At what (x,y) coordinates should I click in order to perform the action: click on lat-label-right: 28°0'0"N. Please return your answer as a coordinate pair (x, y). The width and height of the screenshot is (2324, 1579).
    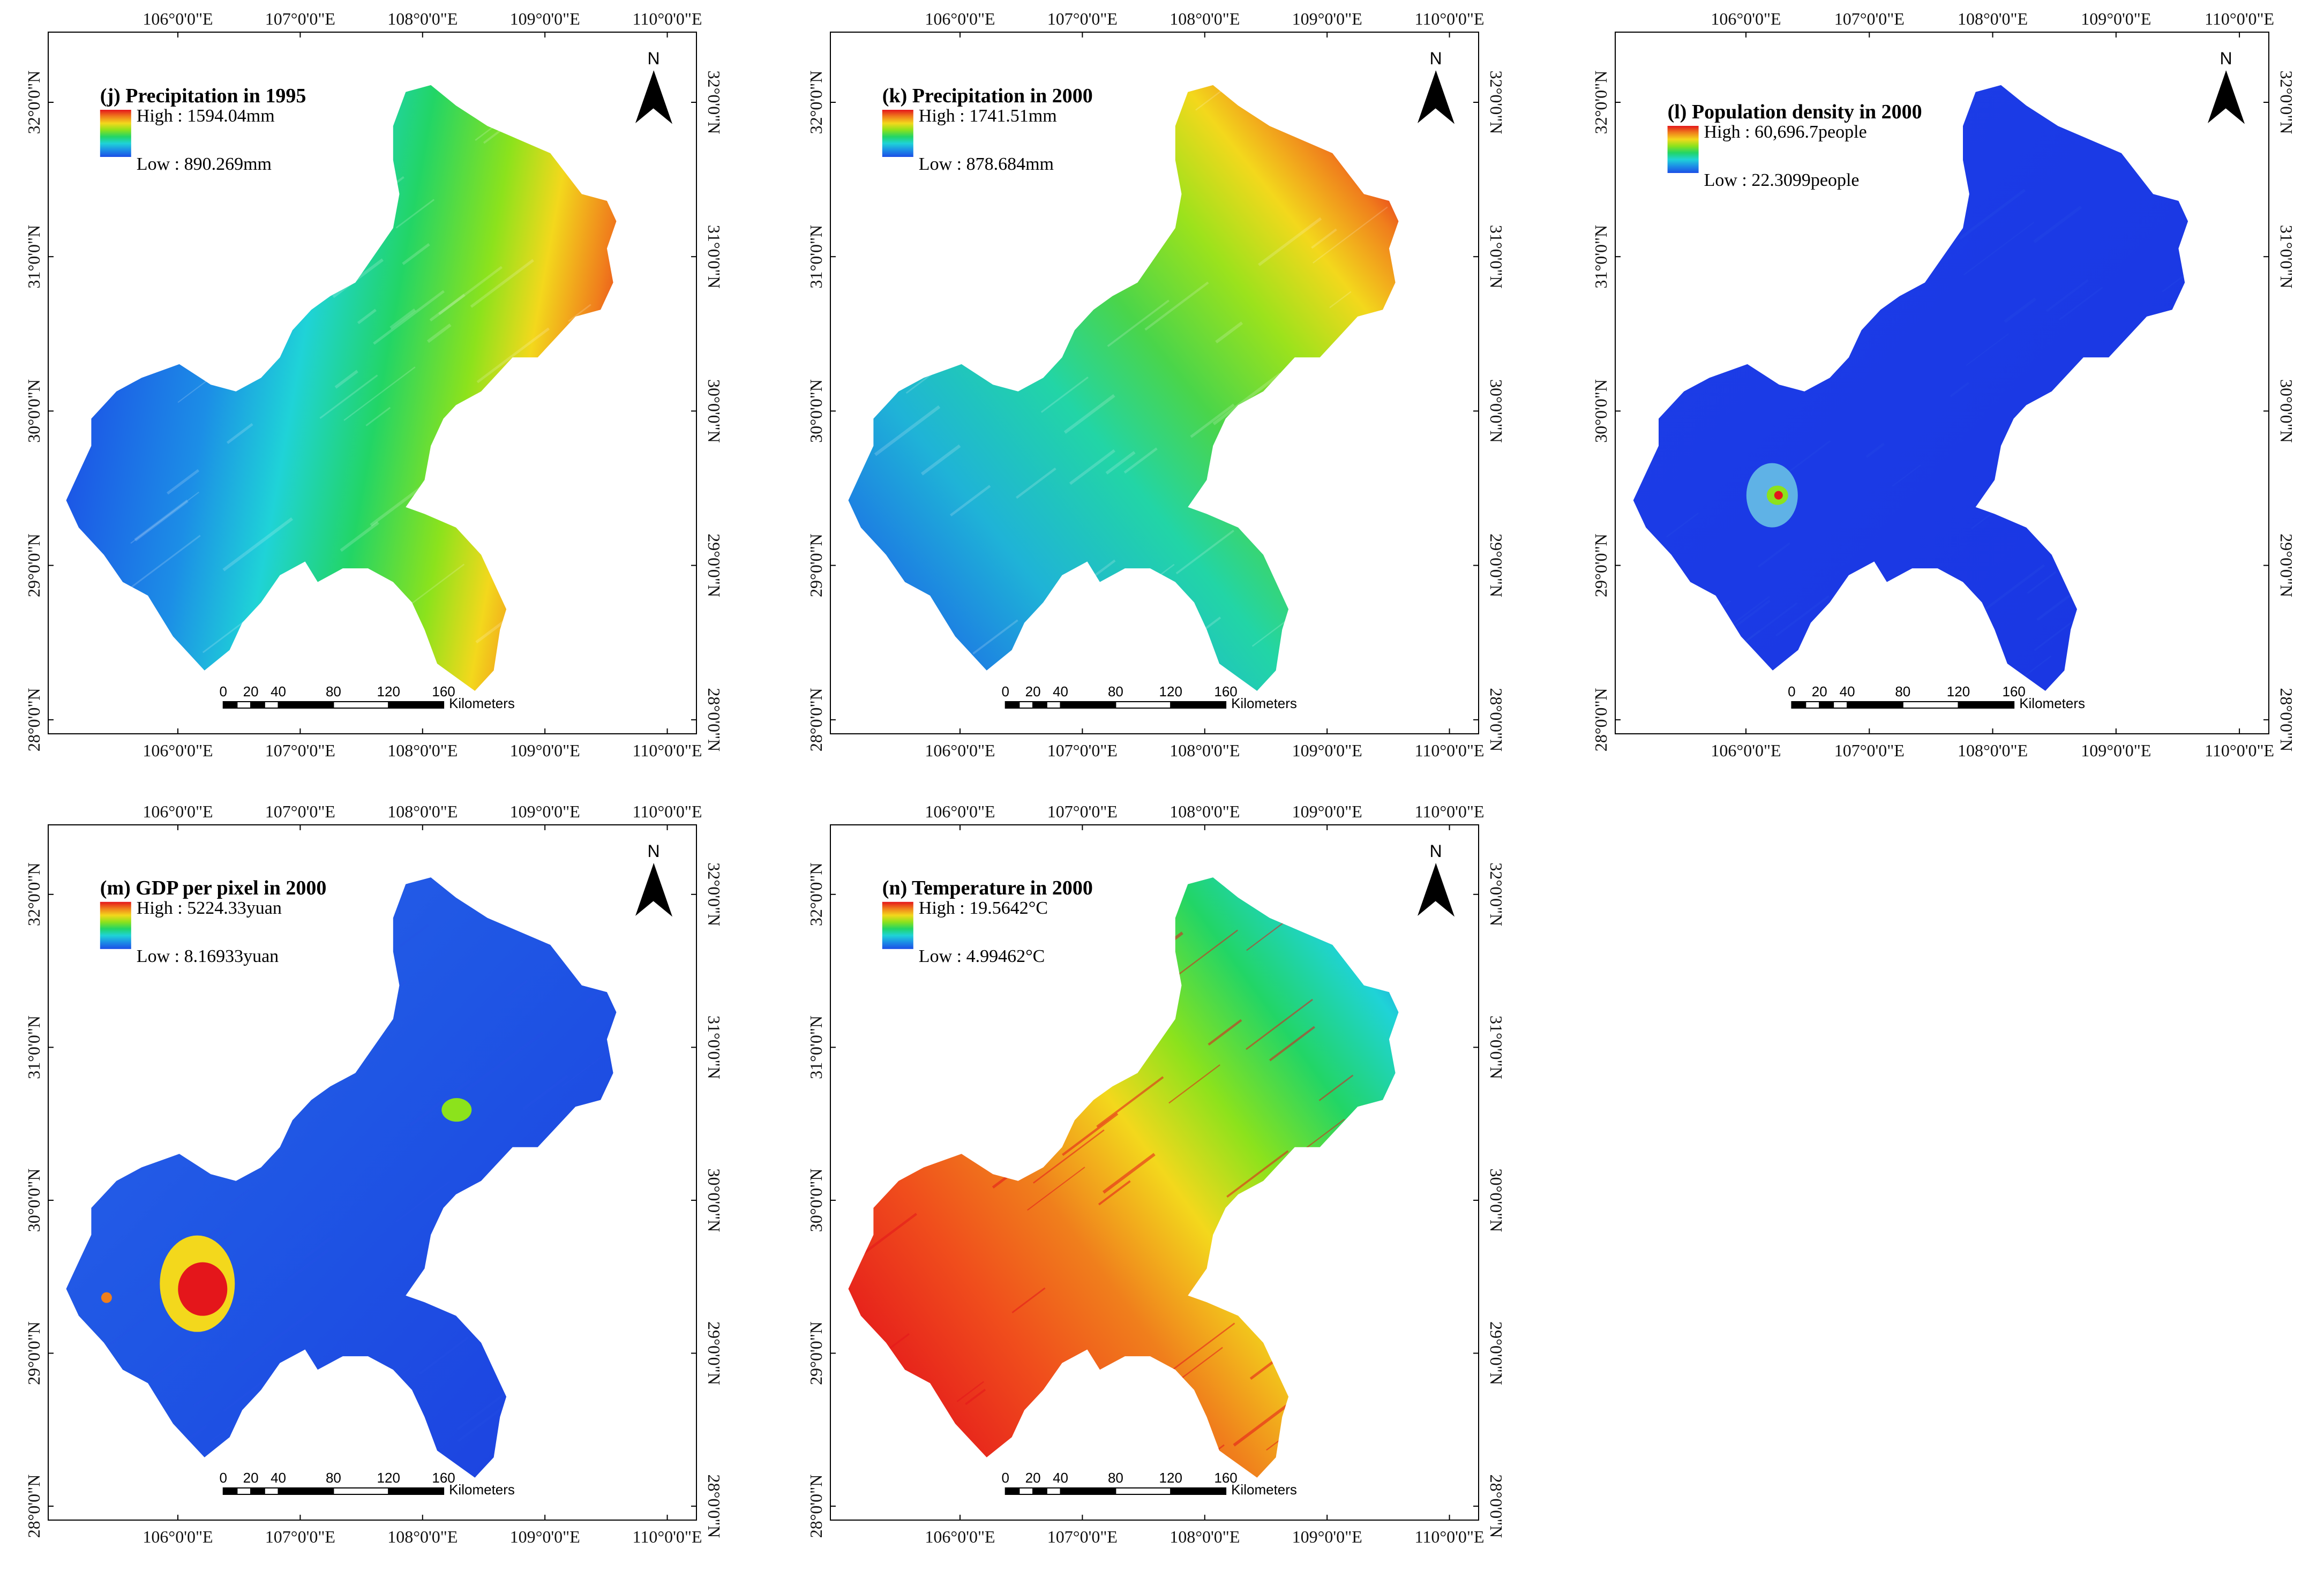
    Looking at the image, I should click on (714, 719).